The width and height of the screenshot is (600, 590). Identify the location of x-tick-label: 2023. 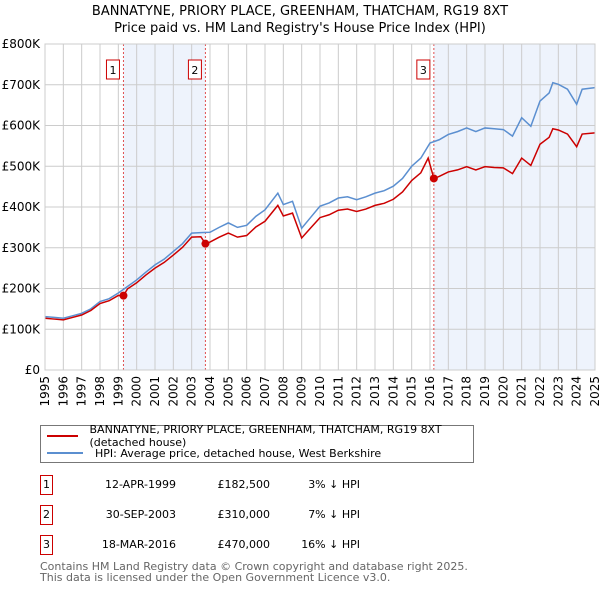
(558, 391).